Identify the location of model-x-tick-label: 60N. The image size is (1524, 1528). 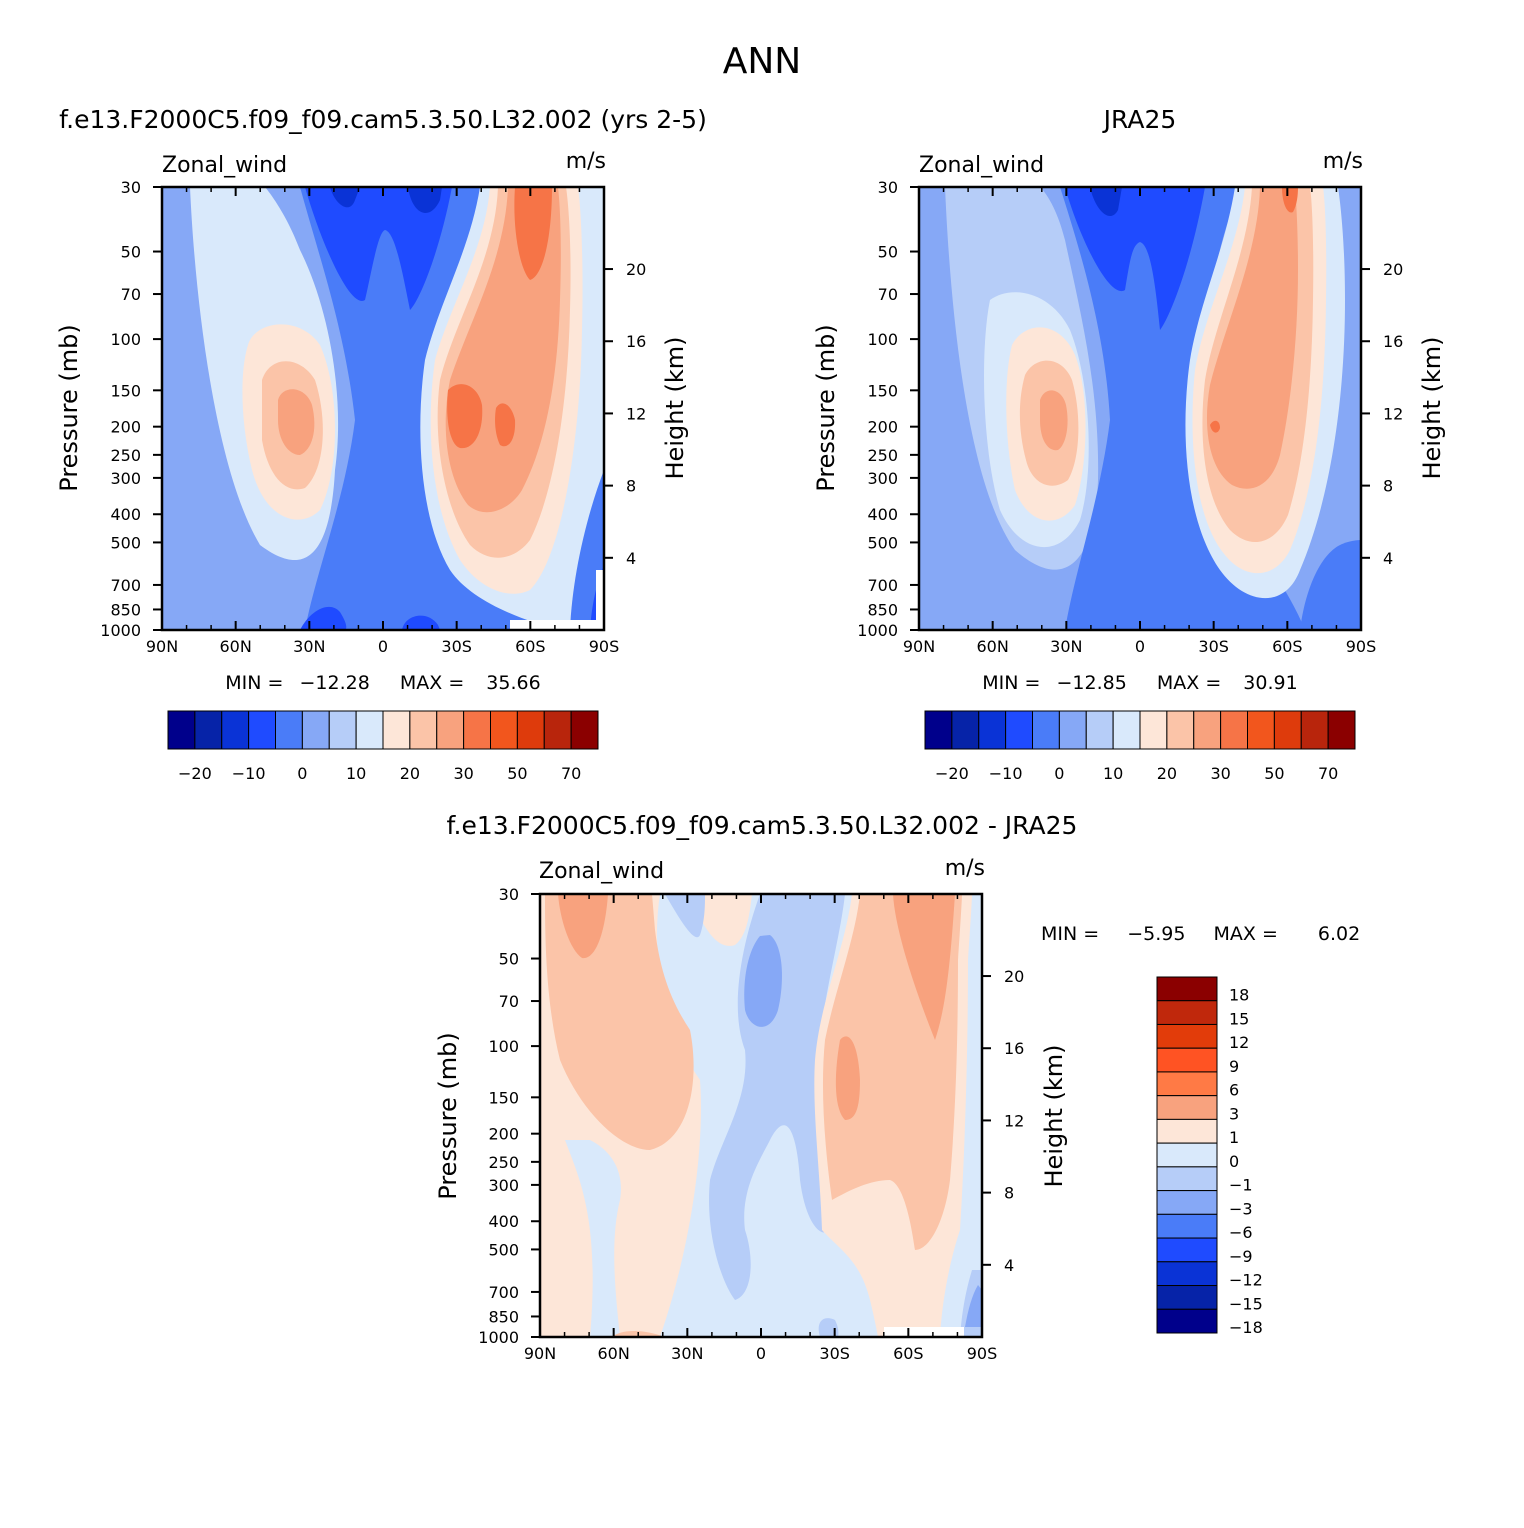
(236, 646).